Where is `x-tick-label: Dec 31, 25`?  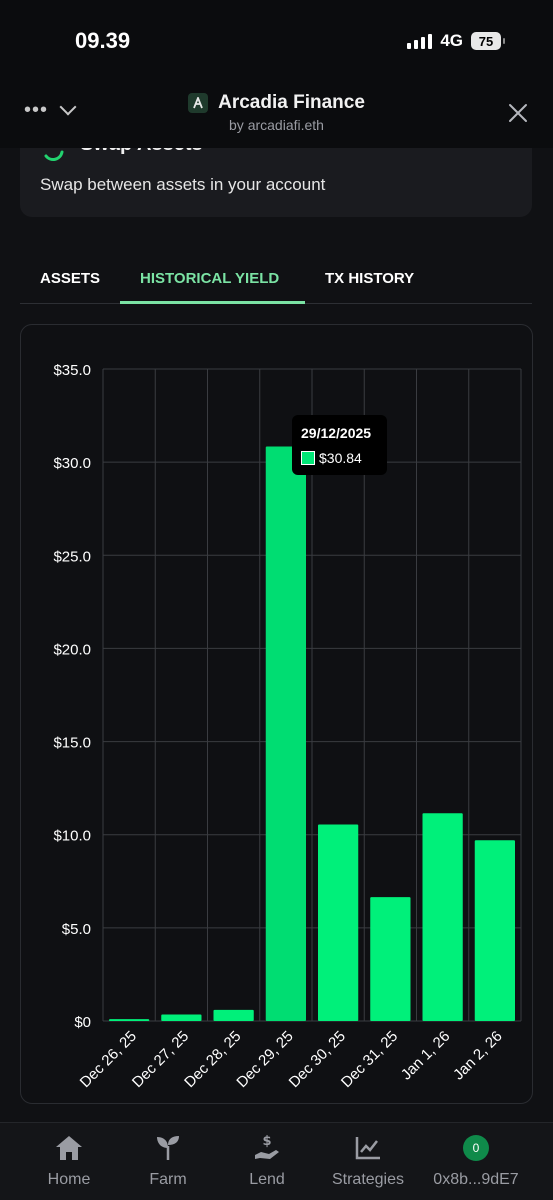
x-tick-label: Dec 31, 25 is located at coordinates (369, 1059).